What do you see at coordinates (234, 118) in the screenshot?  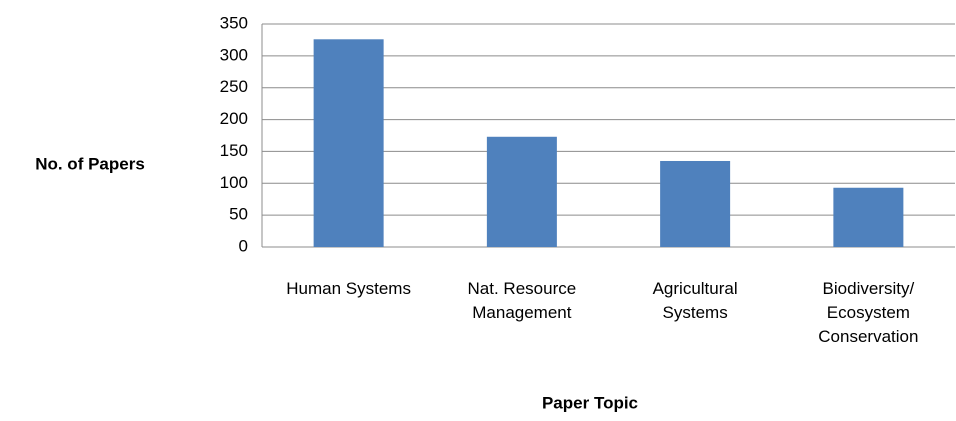 I see `y-tick-label: 200` at bounding box center [234, 118].